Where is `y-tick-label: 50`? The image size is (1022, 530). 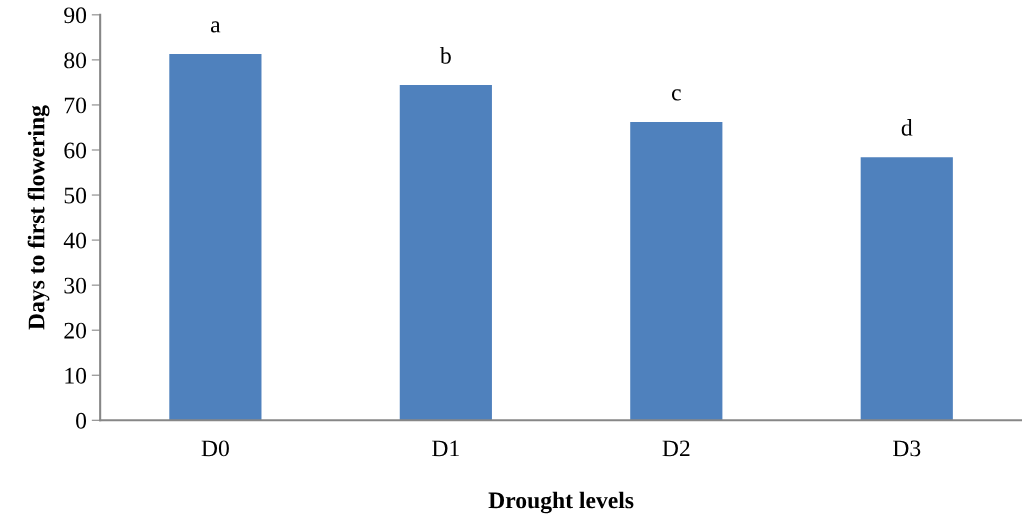
y-tick-label: 50 is located at coordinates (75, 195).